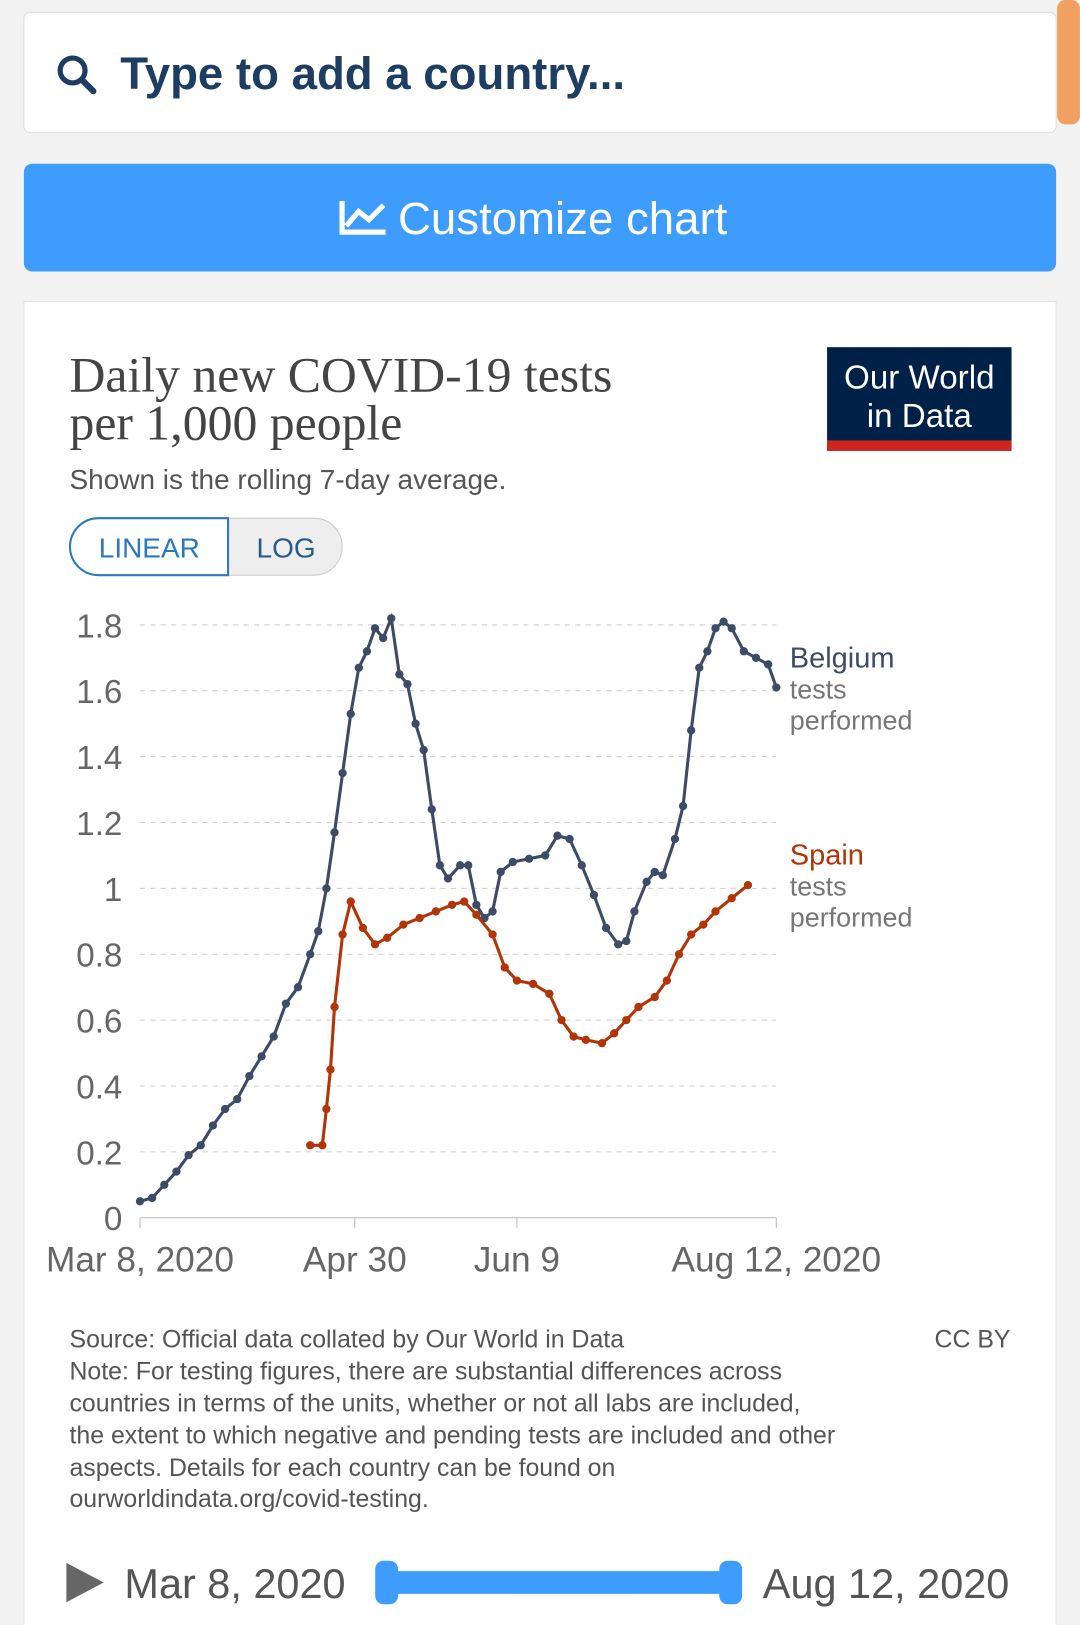 This screenshot has width=1080, height=1625. What do you see at coordinates (919, 399) in the screenshot?
I see `logo` at bounding box center [919, 399].